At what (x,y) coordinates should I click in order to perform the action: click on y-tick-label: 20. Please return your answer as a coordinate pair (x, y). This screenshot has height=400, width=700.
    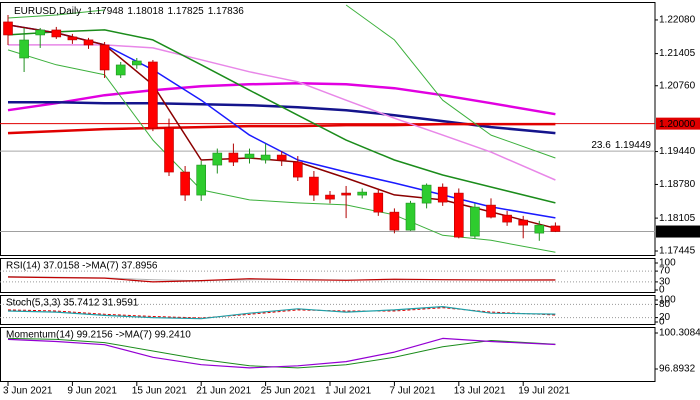
    Looking at the image, I should click on (665, 317).